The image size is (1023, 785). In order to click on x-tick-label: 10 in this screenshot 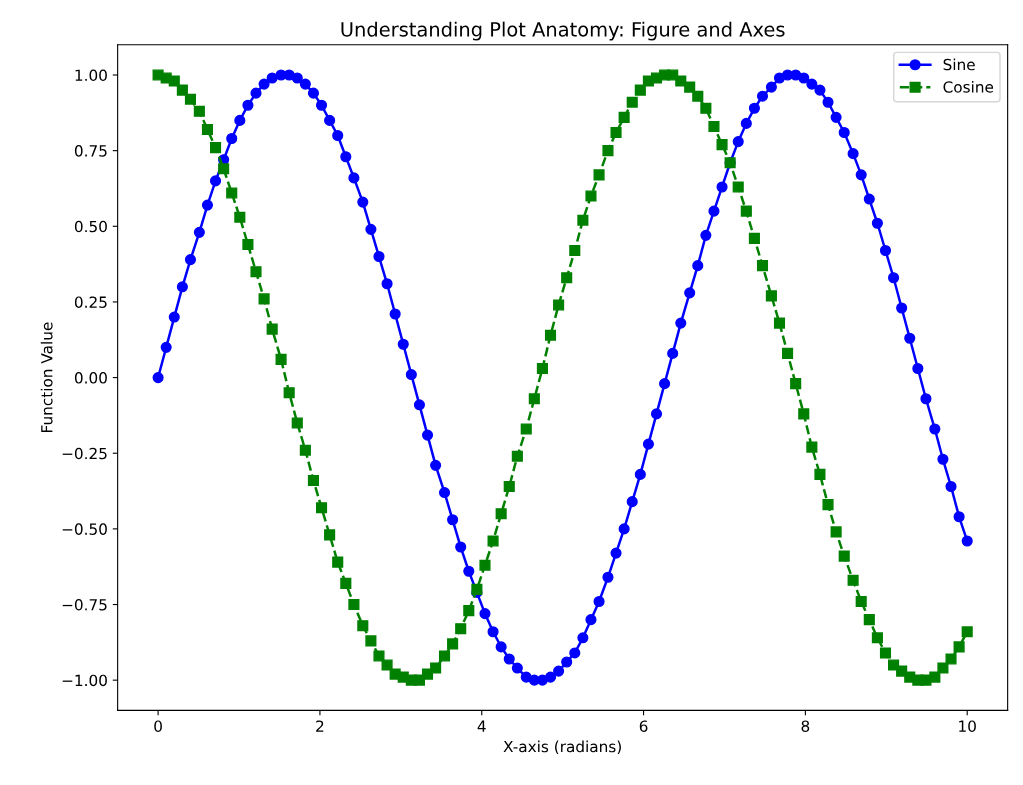, I will do `click(967, 726)`.